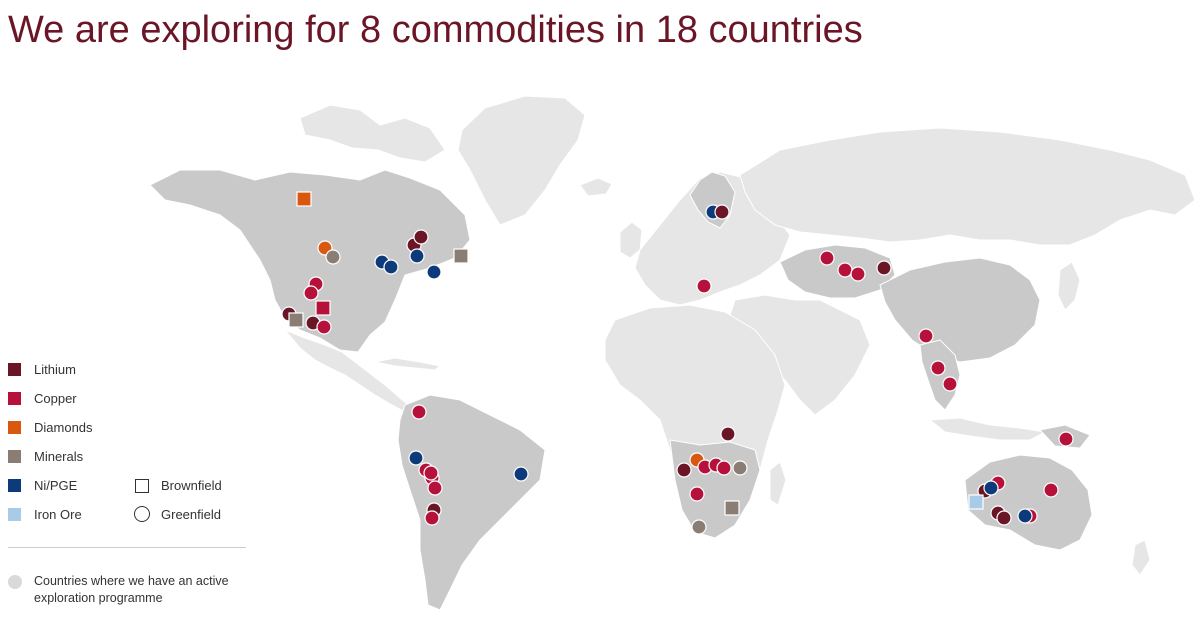 Image resolution: width=1200 pixels, height=626 pixels. Describe the element at coordinates (14, 456) in the screenshot. I see `minerals-swatch` at that location.